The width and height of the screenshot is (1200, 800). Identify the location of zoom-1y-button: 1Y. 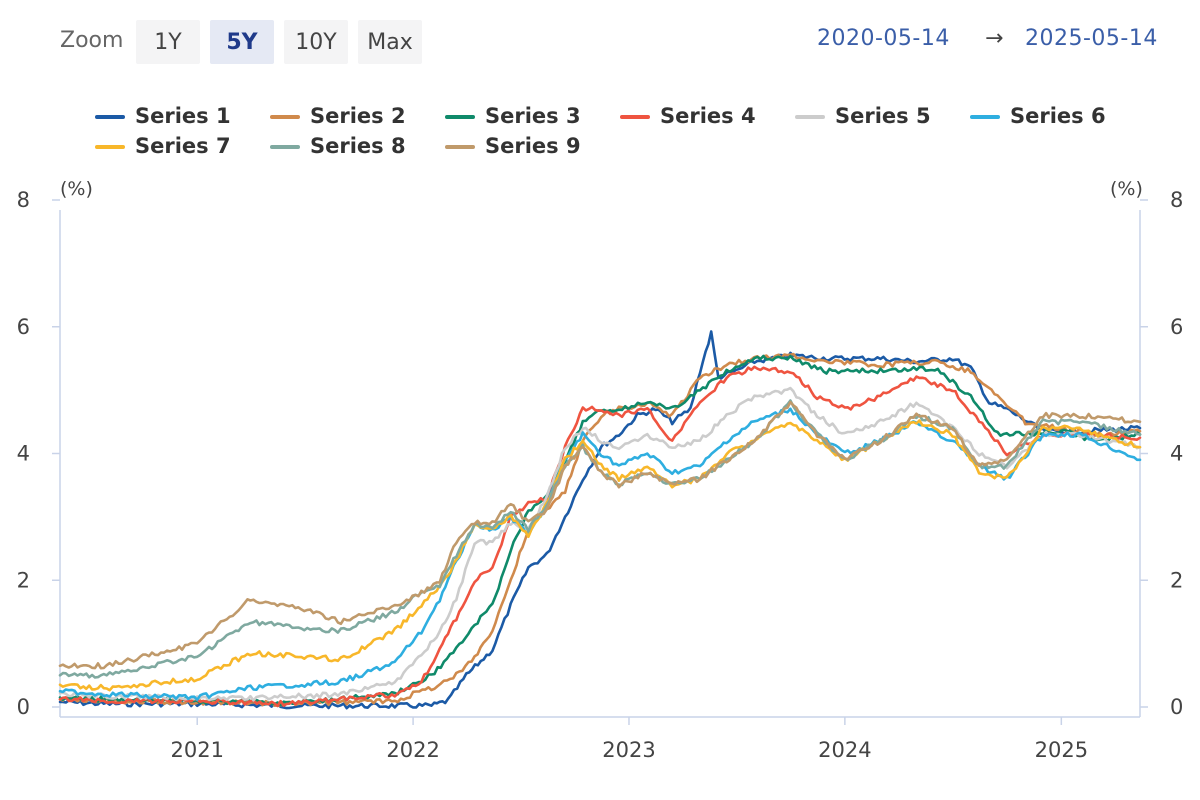
(168, 42).